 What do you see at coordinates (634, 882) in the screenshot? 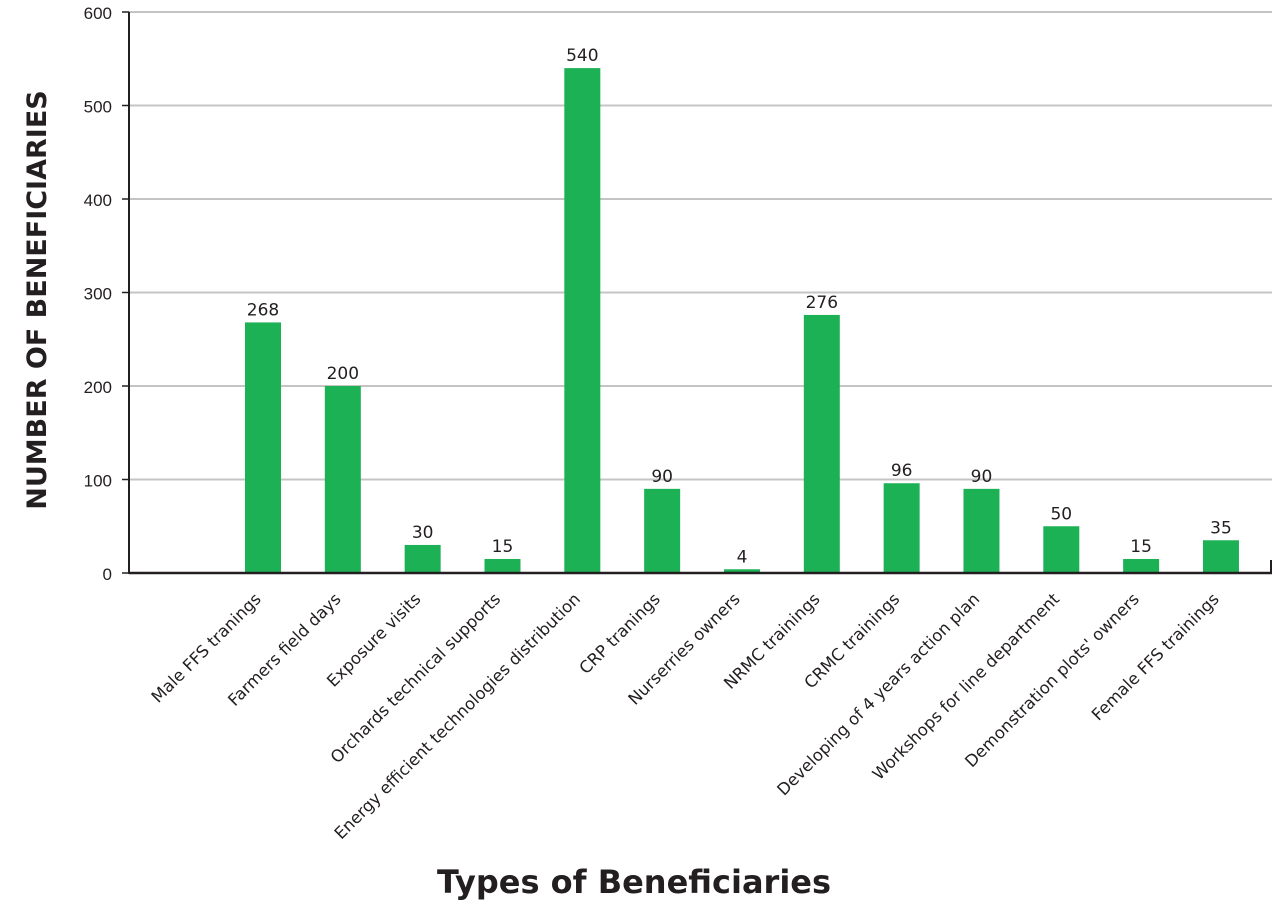
I see `x-axis-title: Types of Beneficiaries` at bounding box center [634, 882].